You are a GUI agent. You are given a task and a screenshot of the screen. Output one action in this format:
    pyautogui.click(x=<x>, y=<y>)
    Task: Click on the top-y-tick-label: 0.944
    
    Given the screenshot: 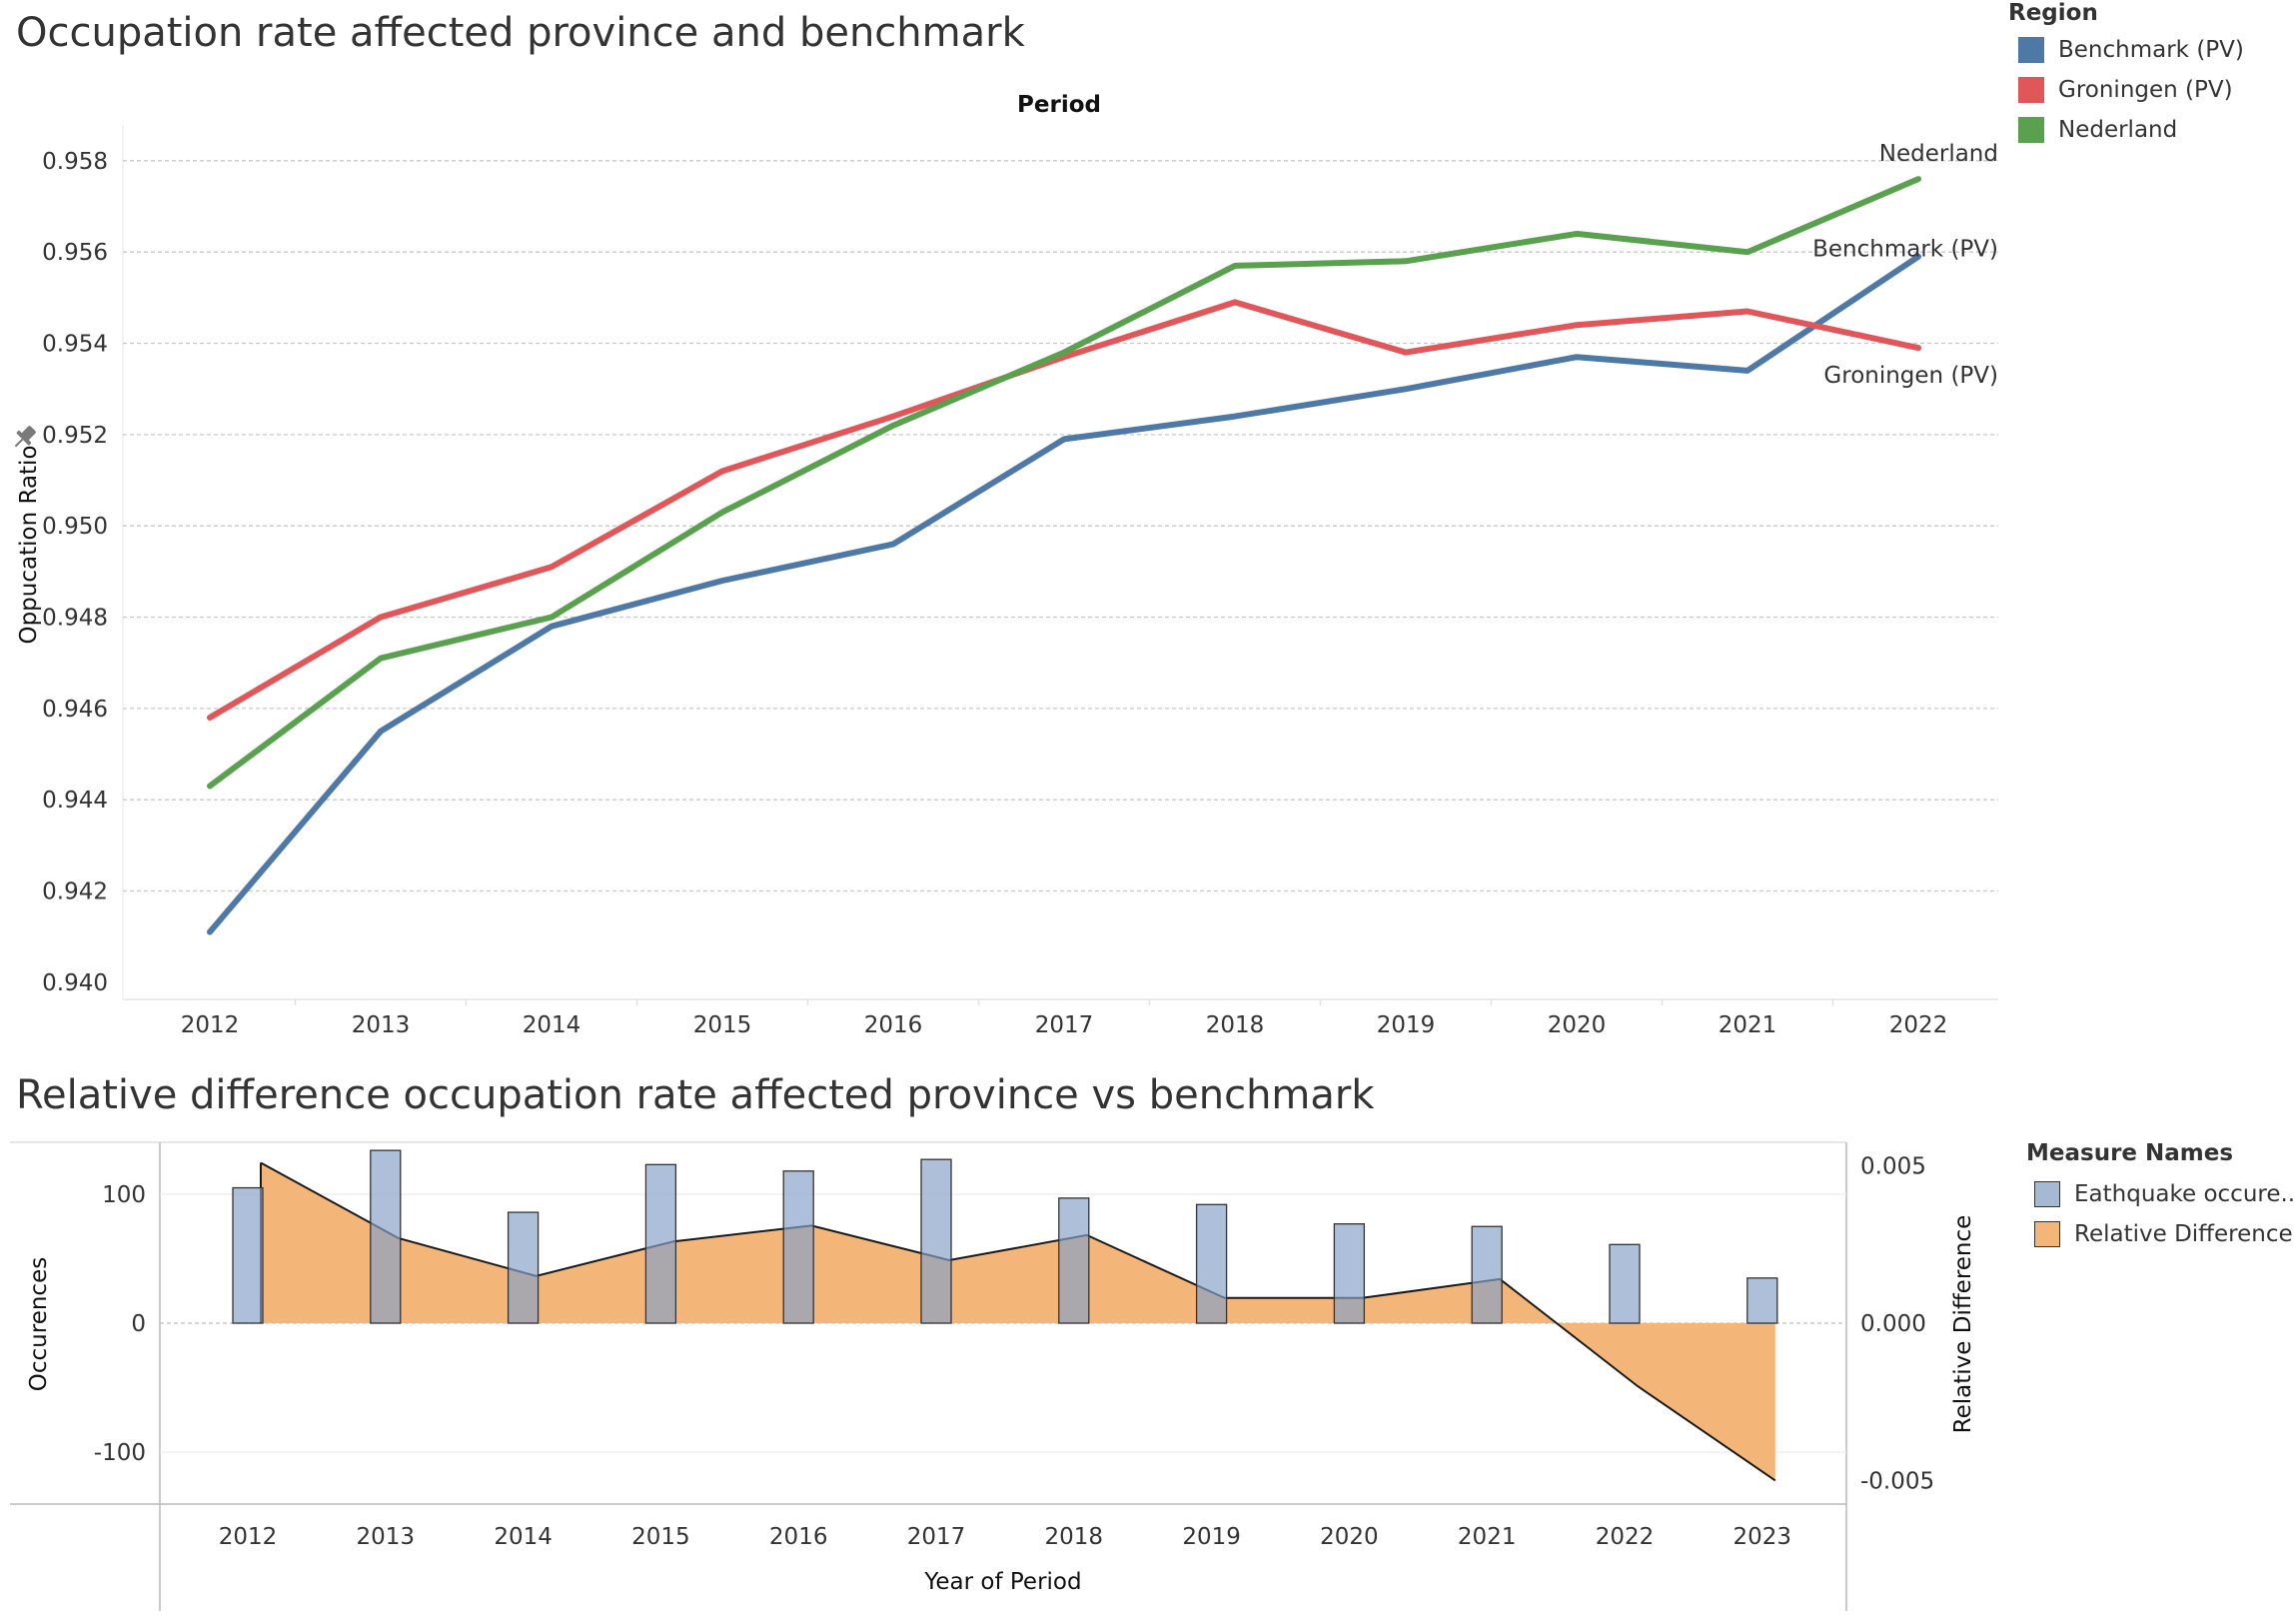 What is the action you would take?
    pyautogui.click(x=75, y=800)
    